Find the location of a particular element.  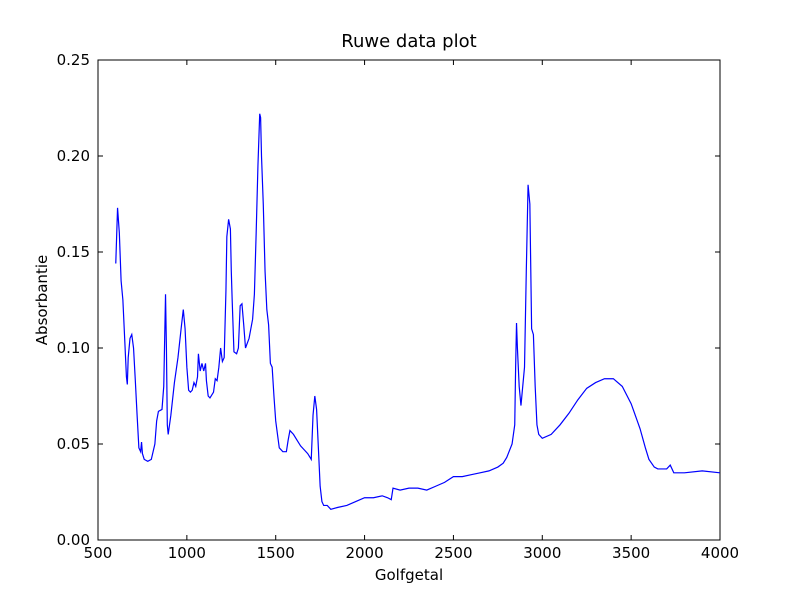

y-tick-label: 0.25 is located at coordinates (73, 60).